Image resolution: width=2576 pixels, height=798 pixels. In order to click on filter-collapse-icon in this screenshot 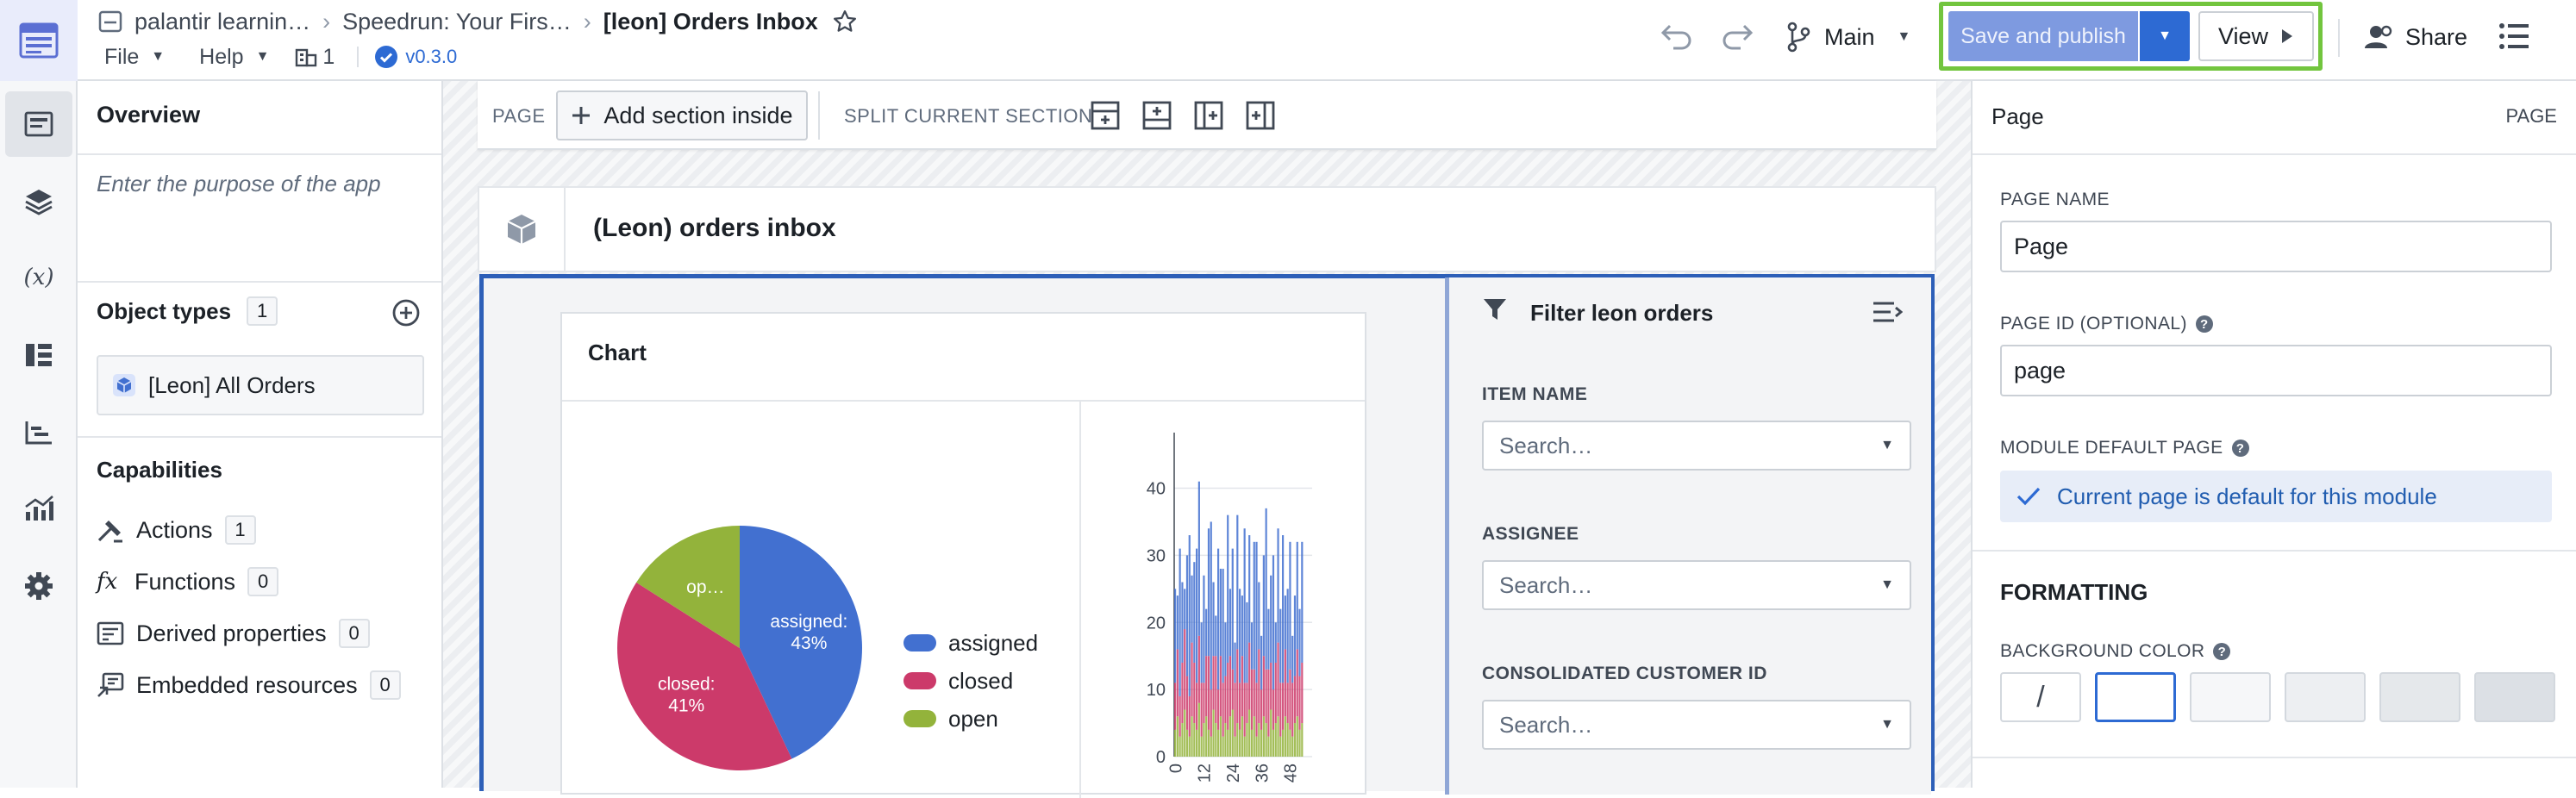, I will do `click(1887, 312)`.